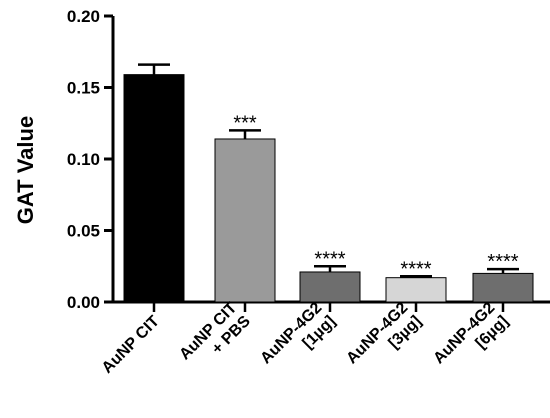 The height and width of the screenshot is (418, 550). Describe the element at coordinates (83, 16) in the screenshot. I see `y-tick-label: 0.20` at that location.